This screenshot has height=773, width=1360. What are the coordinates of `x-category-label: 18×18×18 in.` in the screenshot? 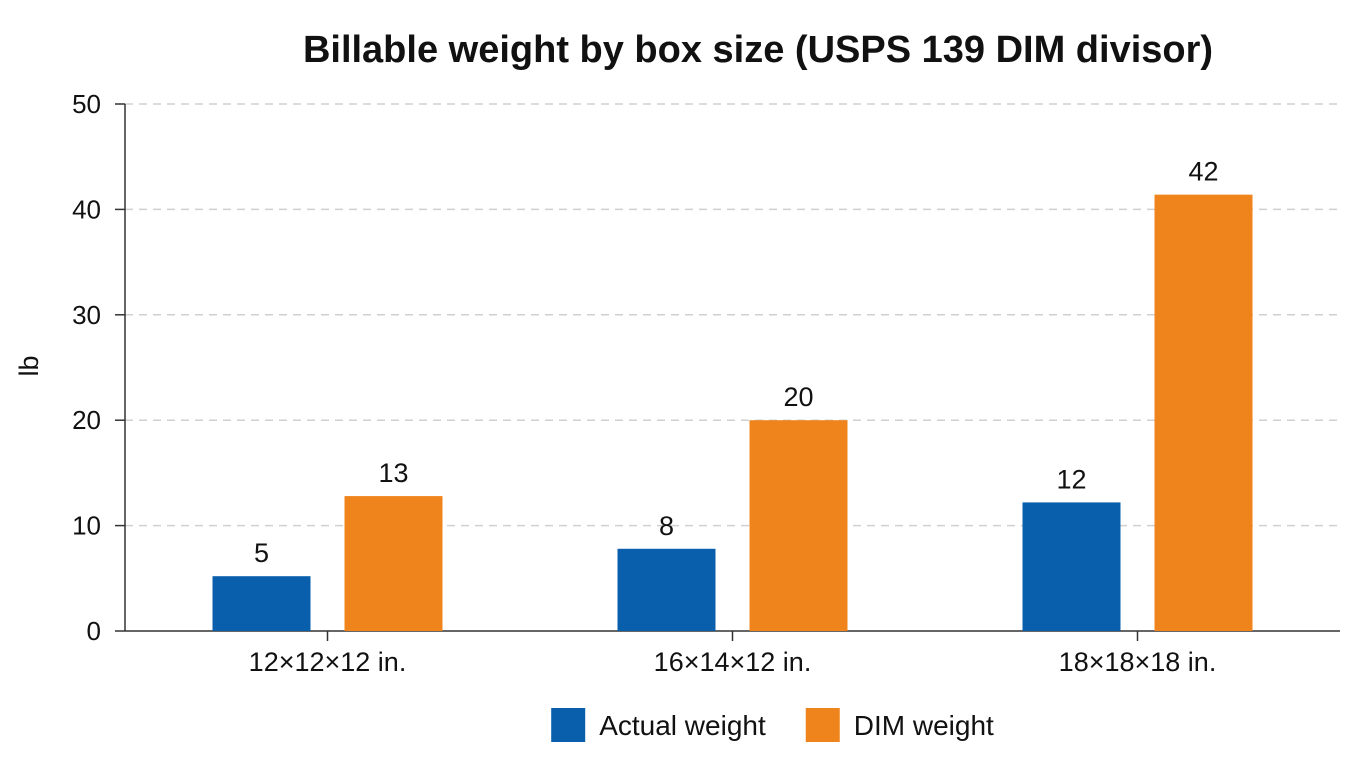 It's located at (1138, 662).